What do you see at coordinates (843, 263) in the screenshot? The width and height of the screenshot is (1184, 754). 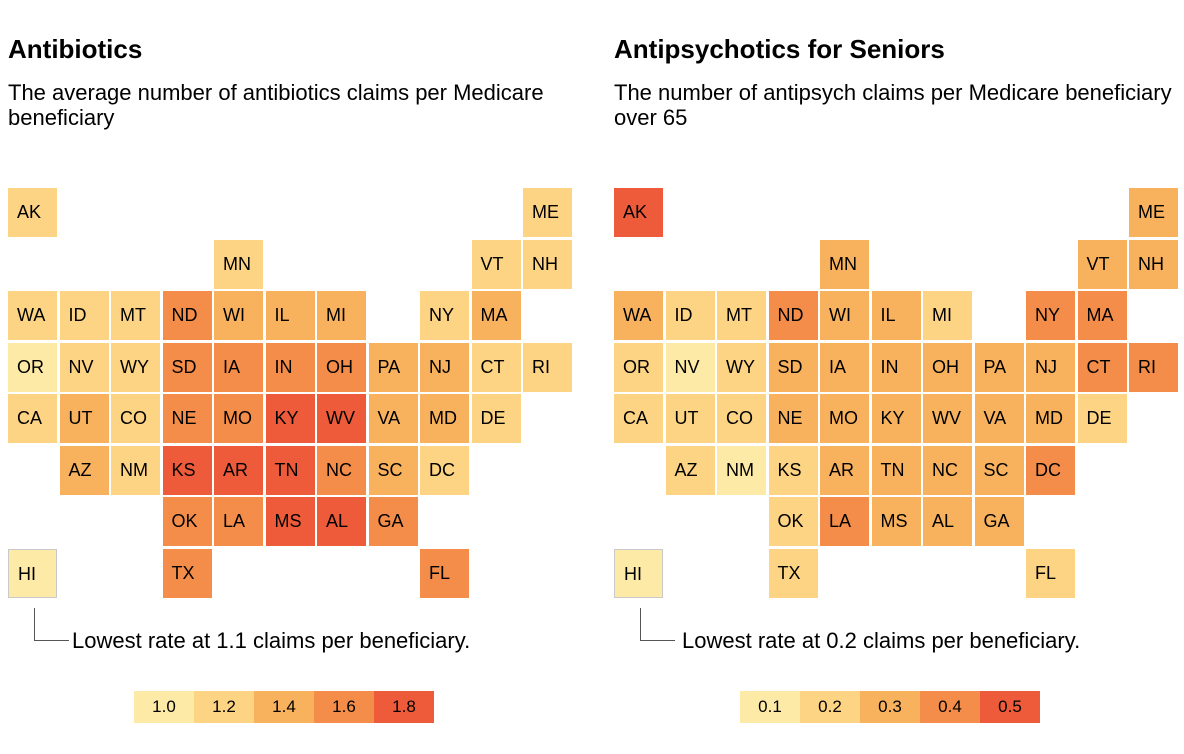 I see `state-label: MN` at bounding box center [843, 263].